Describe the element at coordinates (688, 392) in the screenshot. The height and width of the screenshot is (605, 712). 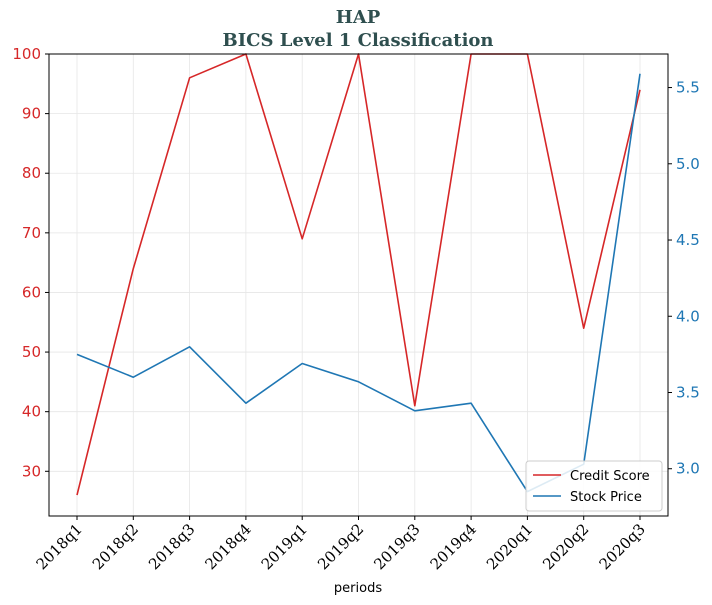
I see `right-tick-label: 3.5` at that location.